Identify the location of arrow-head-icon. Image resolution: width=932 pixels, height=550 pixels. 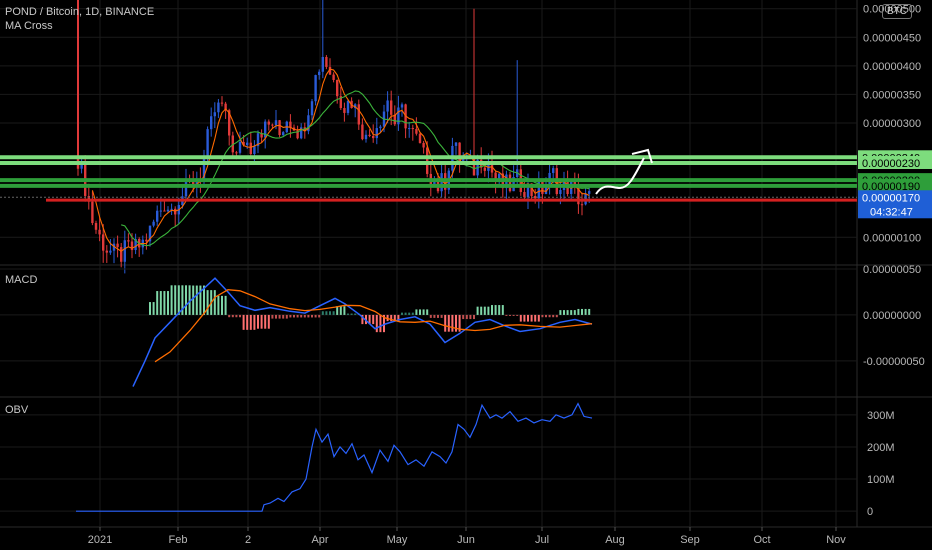
(642, 156).